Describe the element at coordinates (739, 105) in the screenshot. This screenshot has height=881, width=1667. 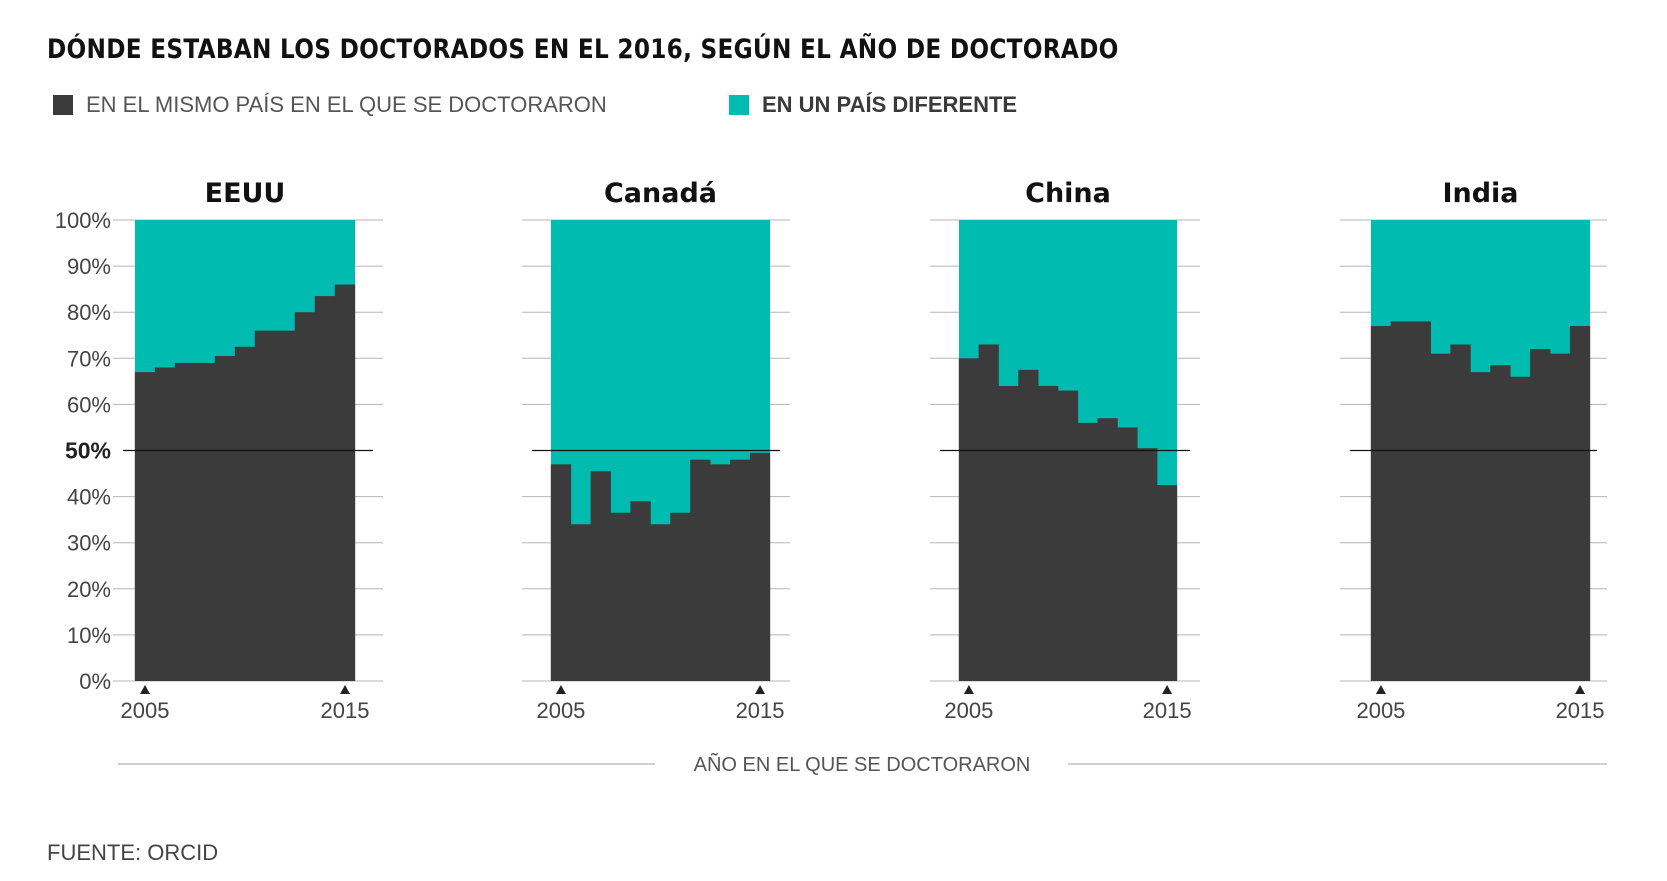
I see `legend-swatch-different-country` at that location.